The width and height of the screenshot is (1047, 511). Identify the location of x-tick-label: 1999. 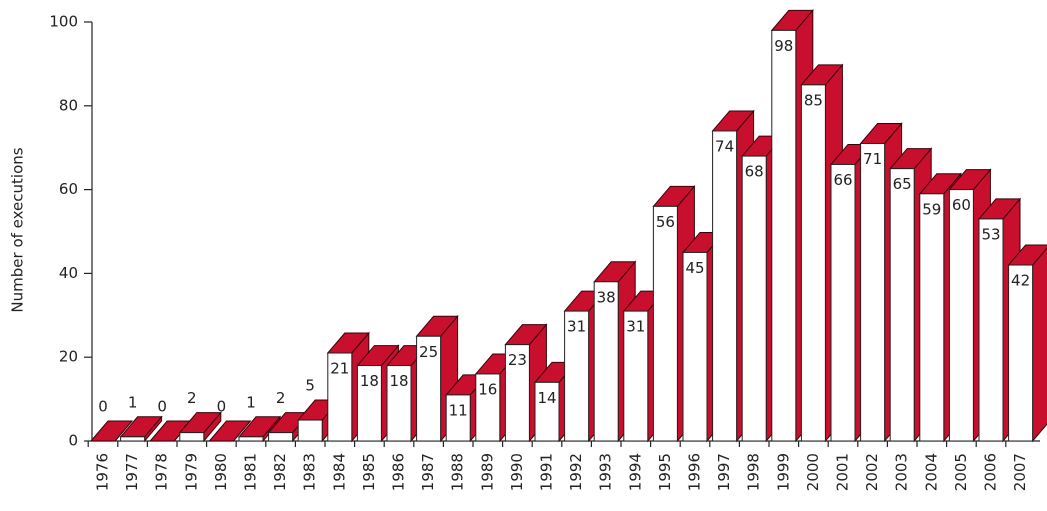
(783, 472).